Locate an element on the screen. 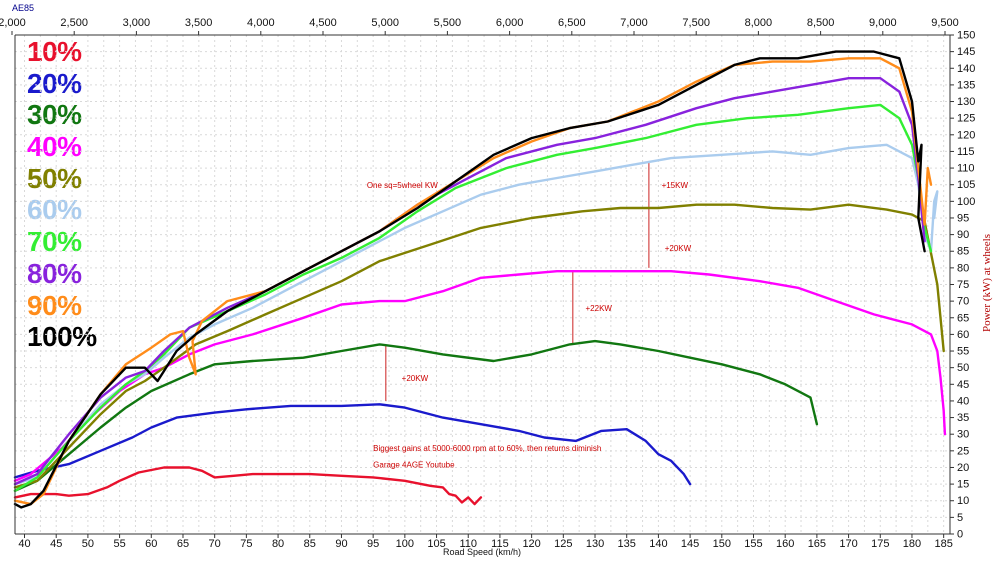 Image resolution: width=1000 pixels, height=563 pixels. y-tick-label: 130 is located at coordinates (966, 102).